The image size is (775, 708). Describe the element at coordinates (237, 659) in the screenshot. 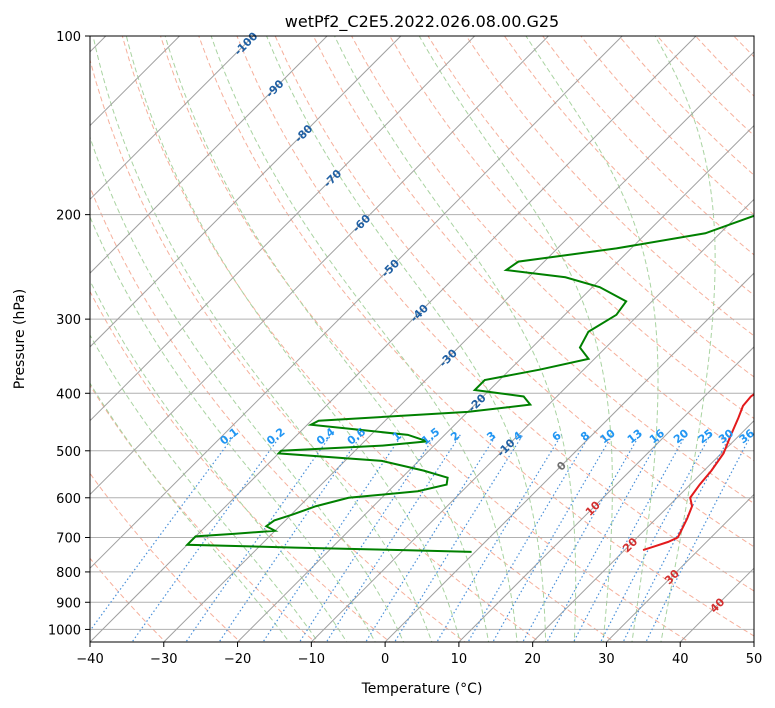

I see `x-tick-label: −20` at that location.